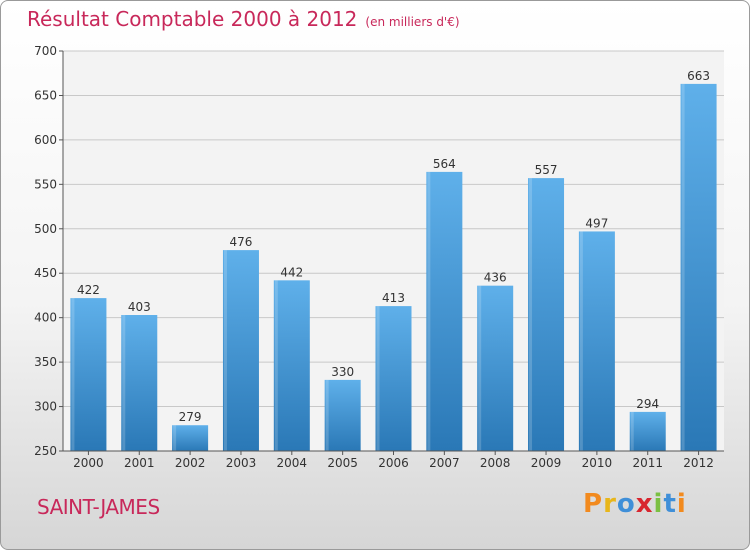  What do you see at coordinates (444, 463) in the screenshot?
I see `x-tick-label: 2007` at bounding box center [444, 463].